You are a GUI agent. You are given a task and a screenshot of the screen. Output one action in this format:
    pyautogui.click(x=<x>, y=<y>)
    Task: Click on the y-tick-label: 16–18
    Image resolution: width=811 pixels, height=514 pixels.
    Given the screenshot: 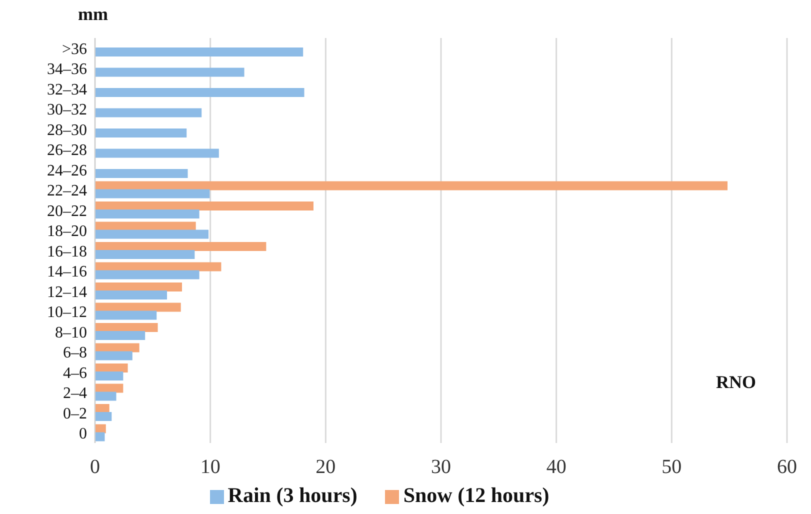 What is the action you would take?
    pyautogui.click(x=67, y=251)
    